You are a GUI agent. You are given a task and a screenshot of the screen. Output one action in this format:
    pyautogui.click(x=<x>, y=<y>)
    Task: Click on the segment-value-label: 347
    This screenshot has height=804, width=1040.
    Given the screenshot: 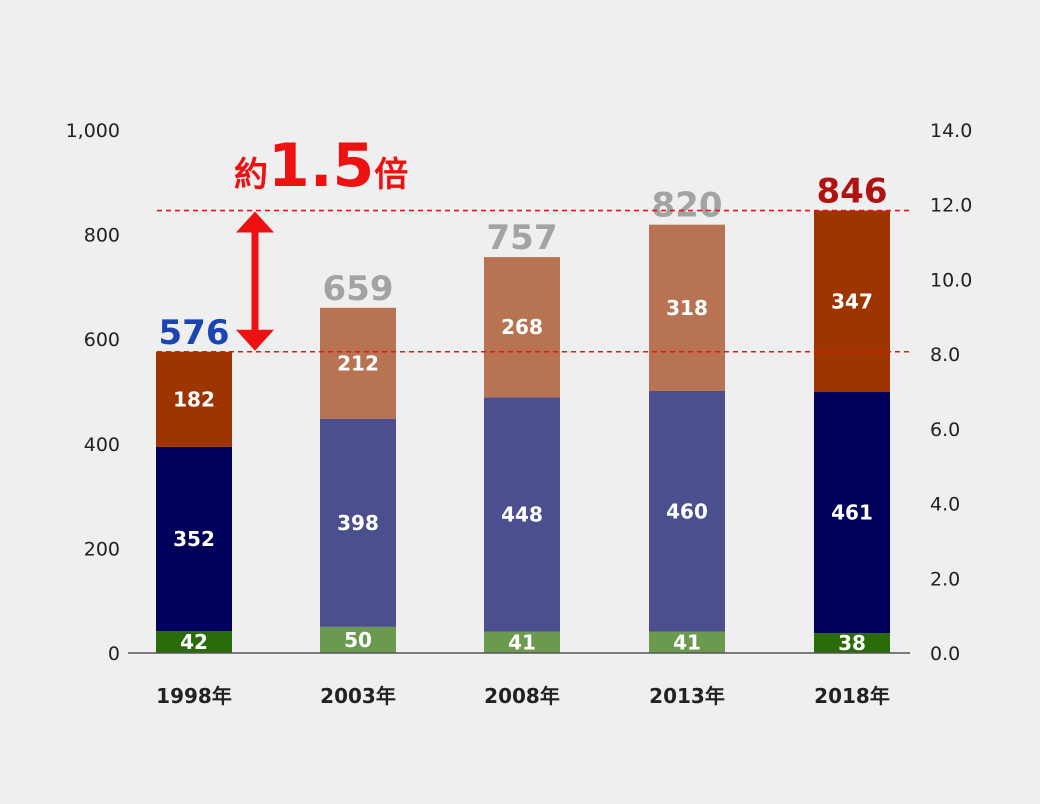 What is the action you would take?
    pyautogui.click(x=852, y=301)
    